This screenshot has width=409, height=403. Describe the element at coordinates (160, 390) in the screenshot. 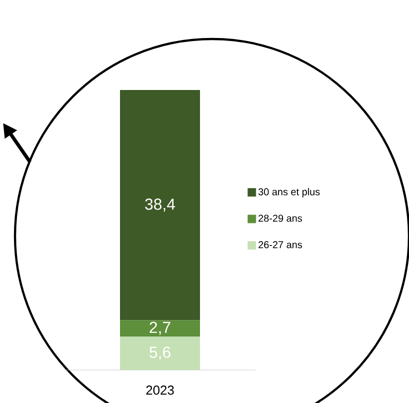

I see `x-tick-label: 2023` at that location.